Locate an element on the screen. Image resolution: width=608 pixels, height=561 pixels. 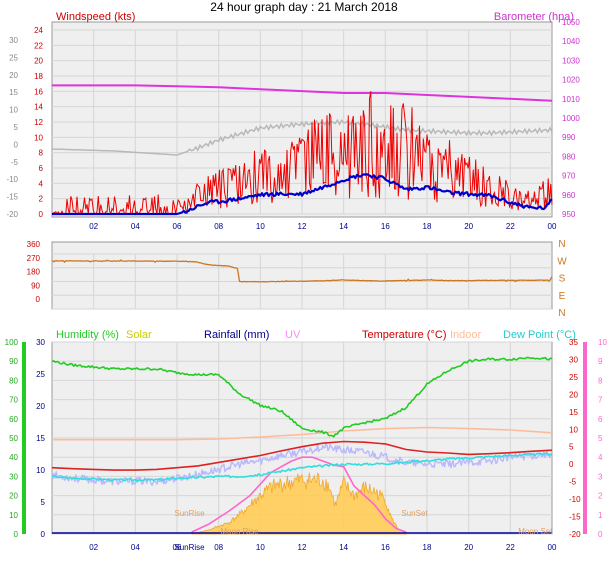
barometer-tick: 980 is located at coordinates (569, 156).